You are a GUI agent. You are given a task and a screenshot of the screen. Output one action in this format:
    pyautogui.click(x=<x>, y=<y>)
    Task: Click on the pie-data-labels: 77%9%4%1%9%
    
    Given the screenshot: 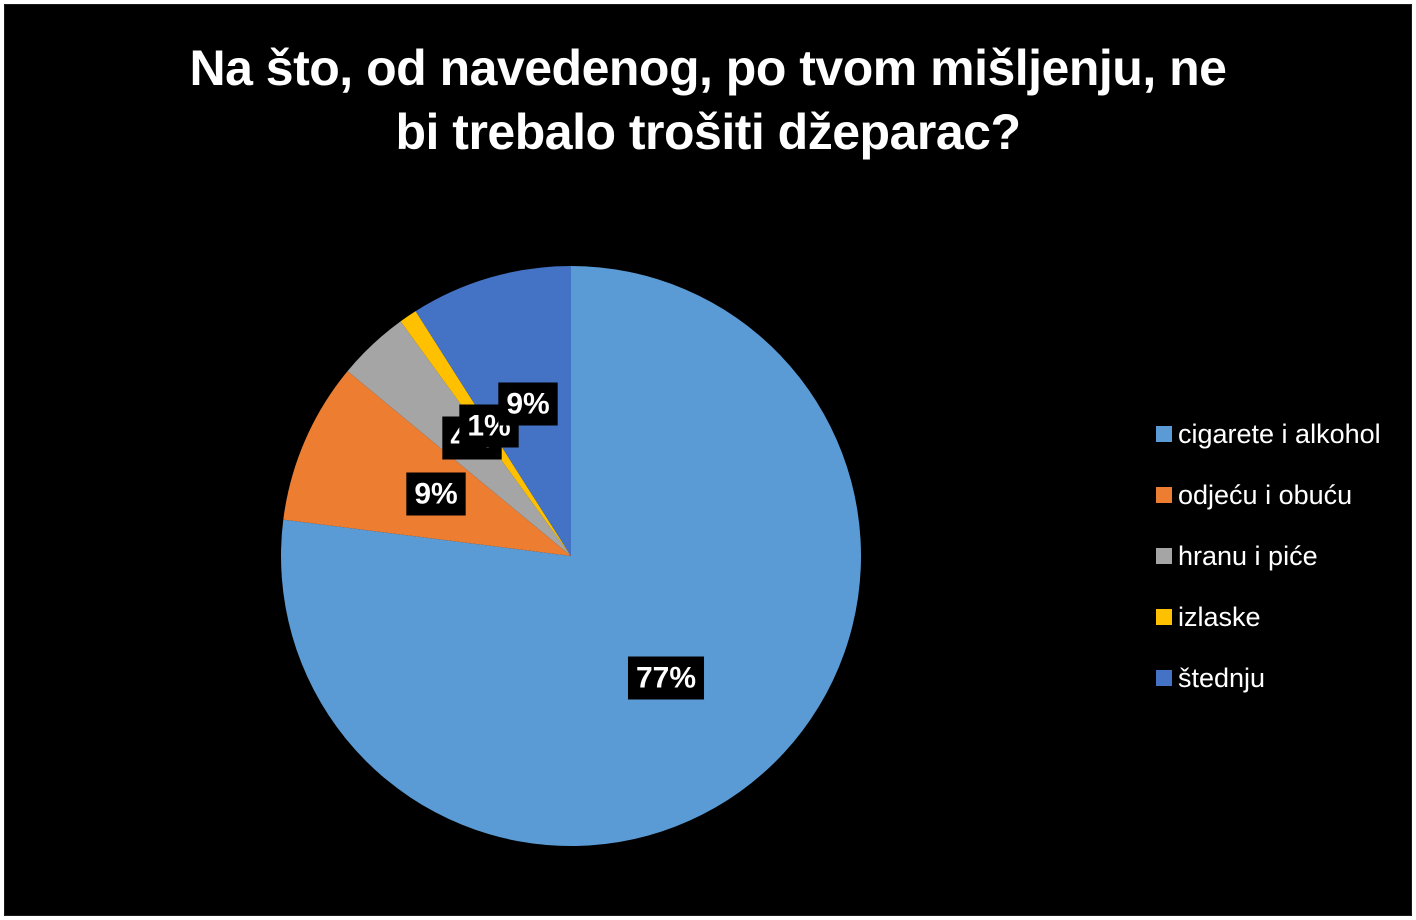 What is the action you would take?
    pyautogui.click(x=555, y=541)
    